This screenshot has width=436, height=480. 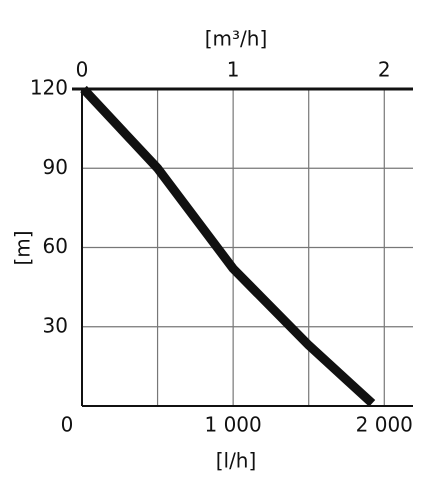 I want to click on x-axis-label: [l/h], so click(x=236, y=461).